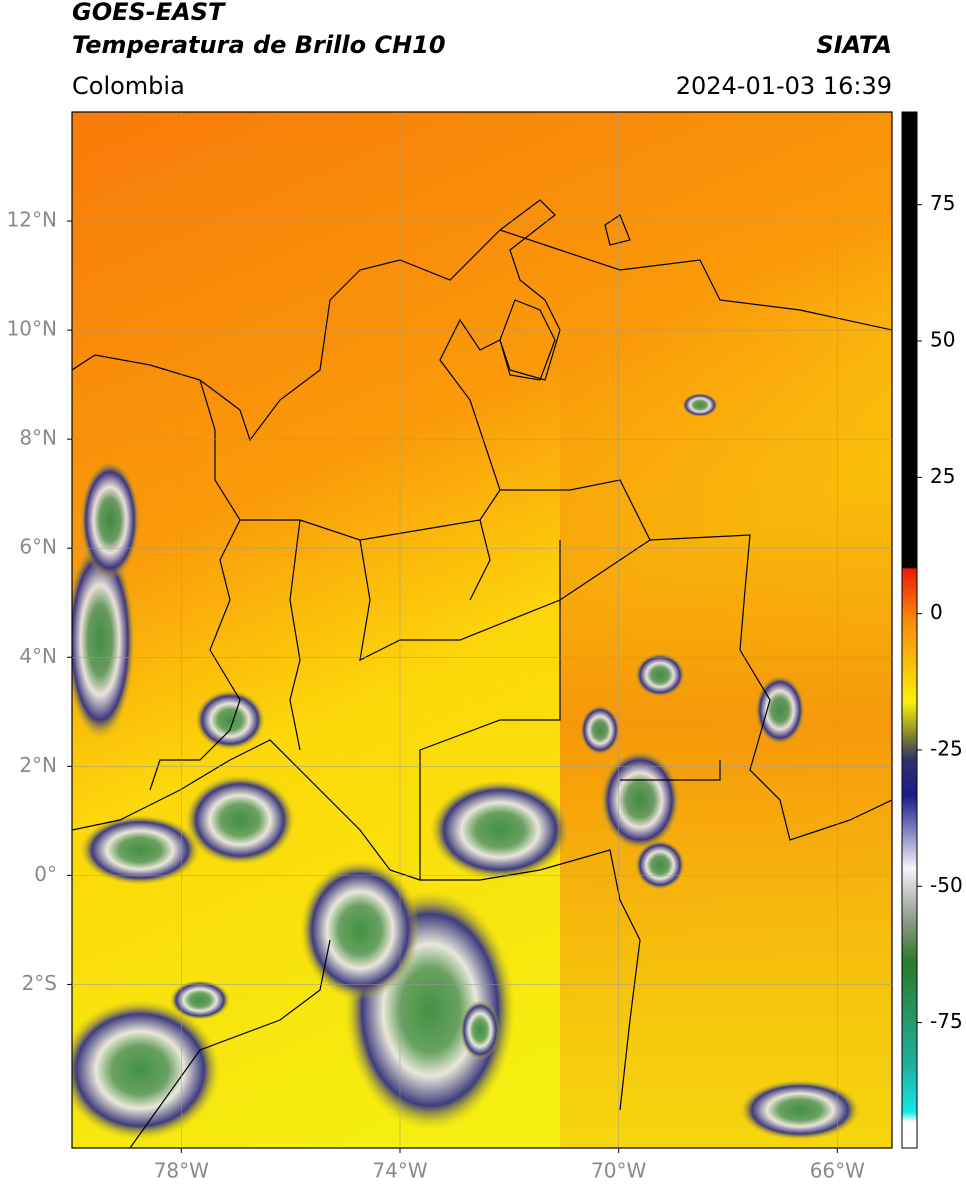 This screenshot has height=1190, width=966. Describe the element at coordinates (45, 874) in the screenshot. I see `y-tick-label: 0°` at that location.